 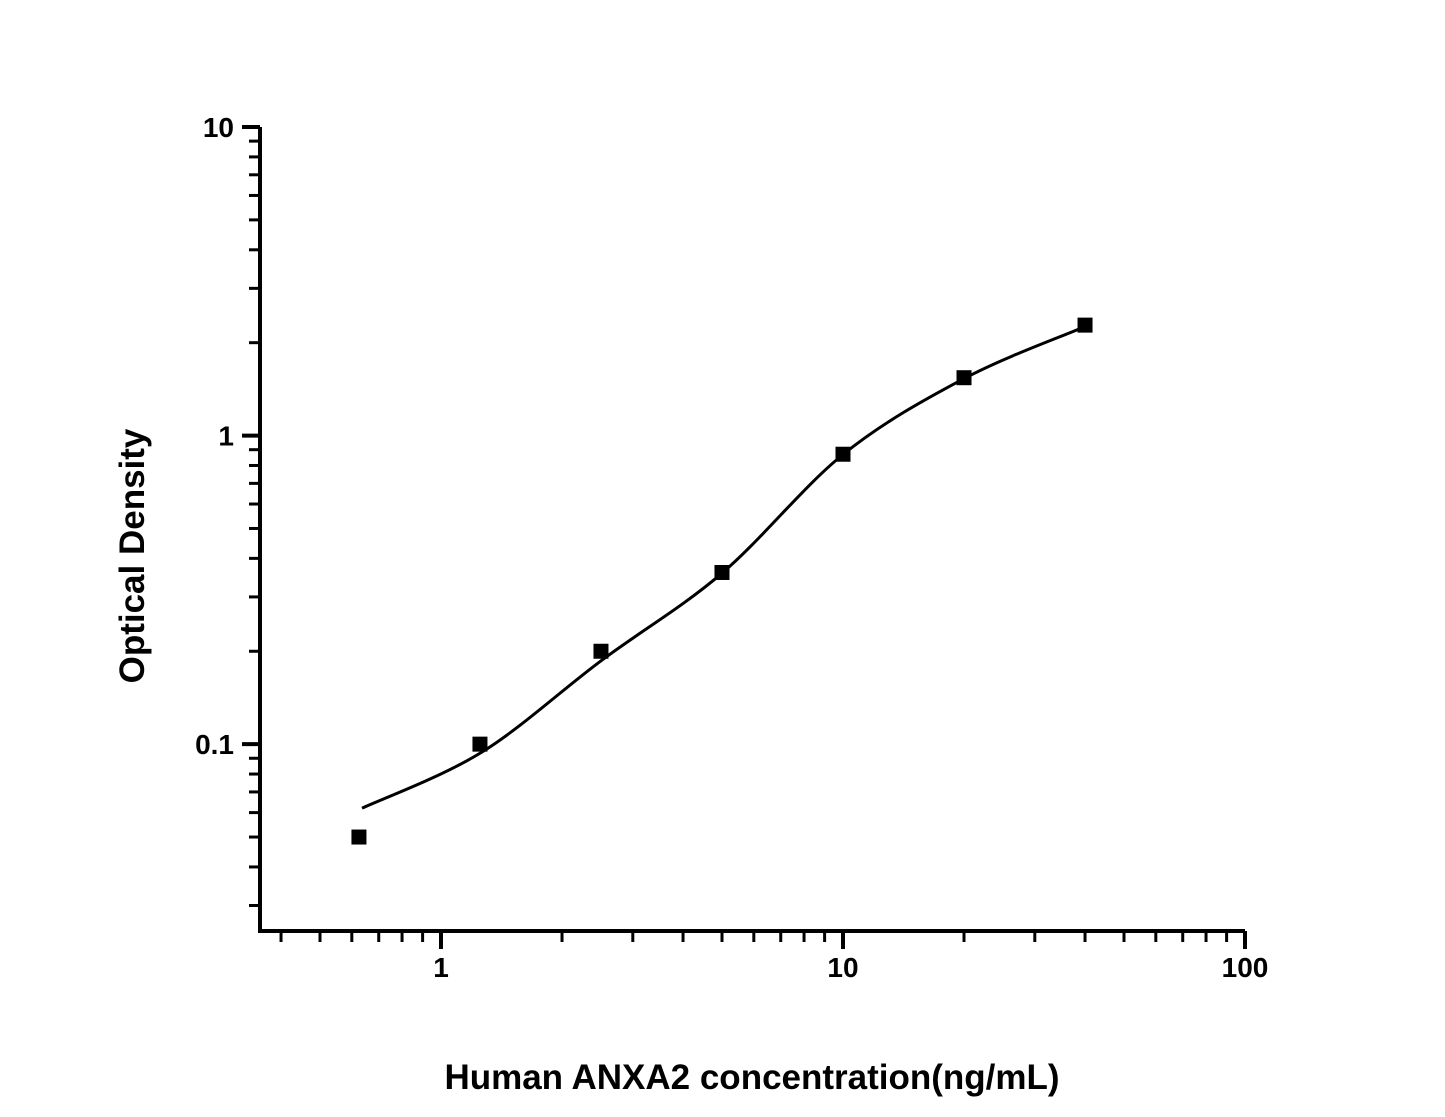 I want to click on y-tick-label: 1, so click(x=226, y=436).